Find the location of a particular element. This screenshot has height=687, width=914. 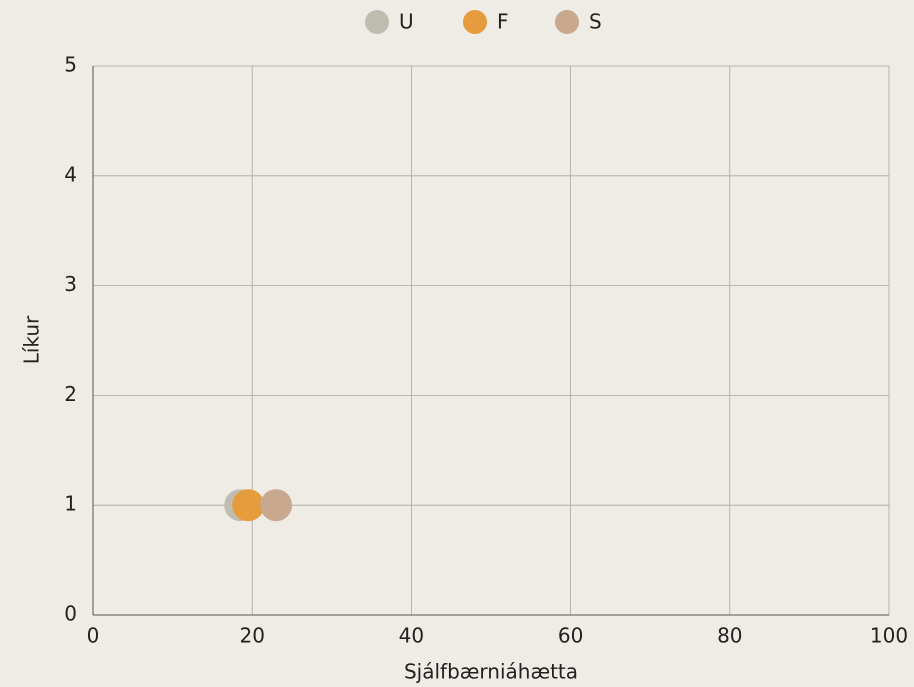

x-tick-label: 40 is located at coordinates (411, 636).